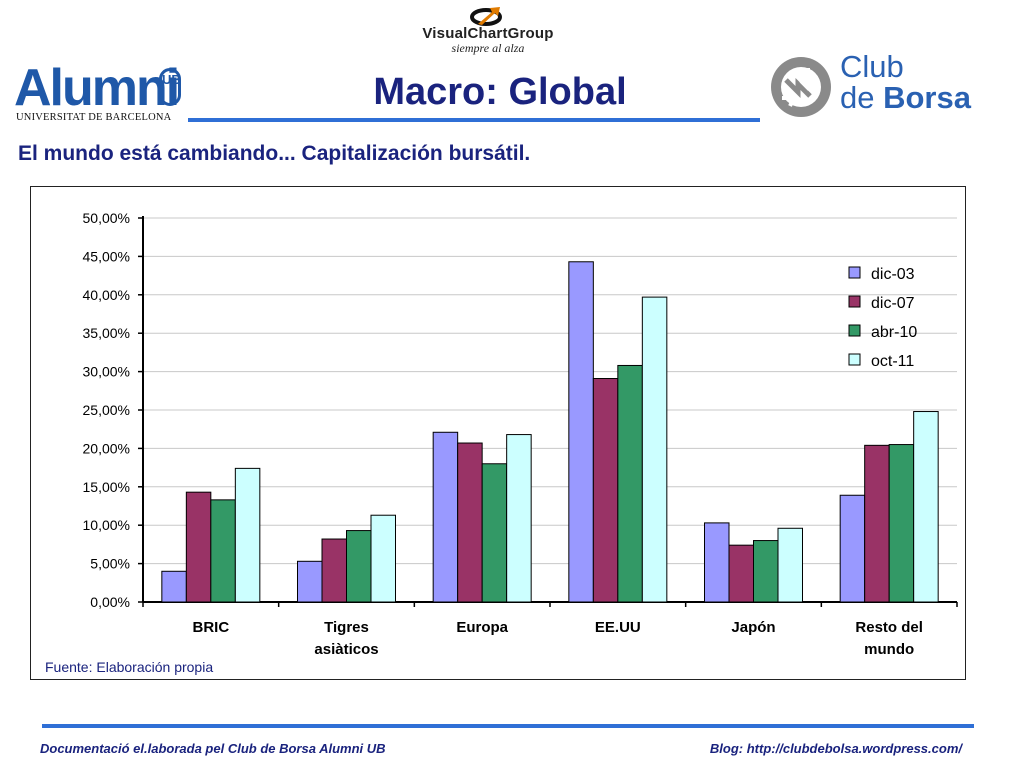  I want to click on club-de-borsa-emblem-icon, so click(801, 87).